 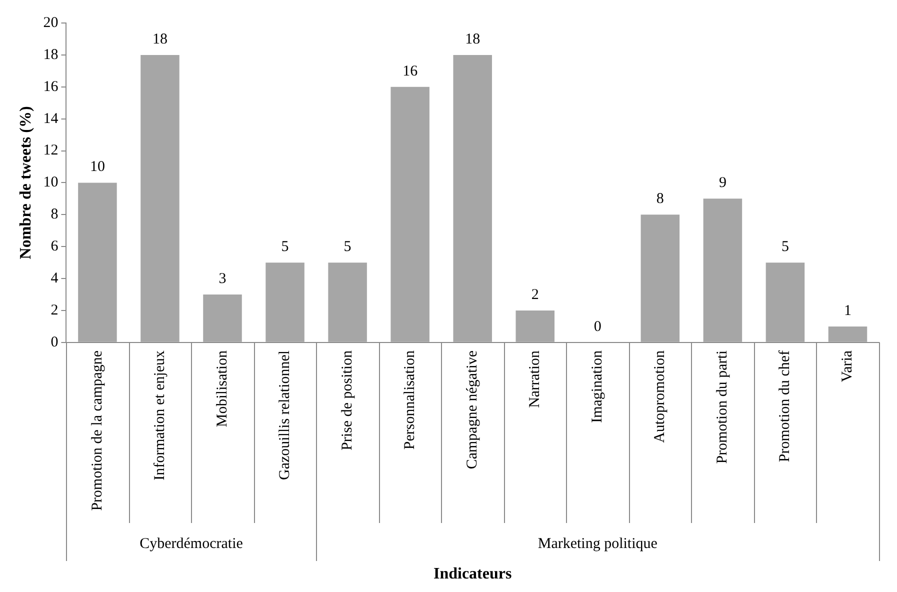 What do you see at coordinates (97, 167) in the screenshot?
I see `data-label: 10` at bounding box center [97, 167].